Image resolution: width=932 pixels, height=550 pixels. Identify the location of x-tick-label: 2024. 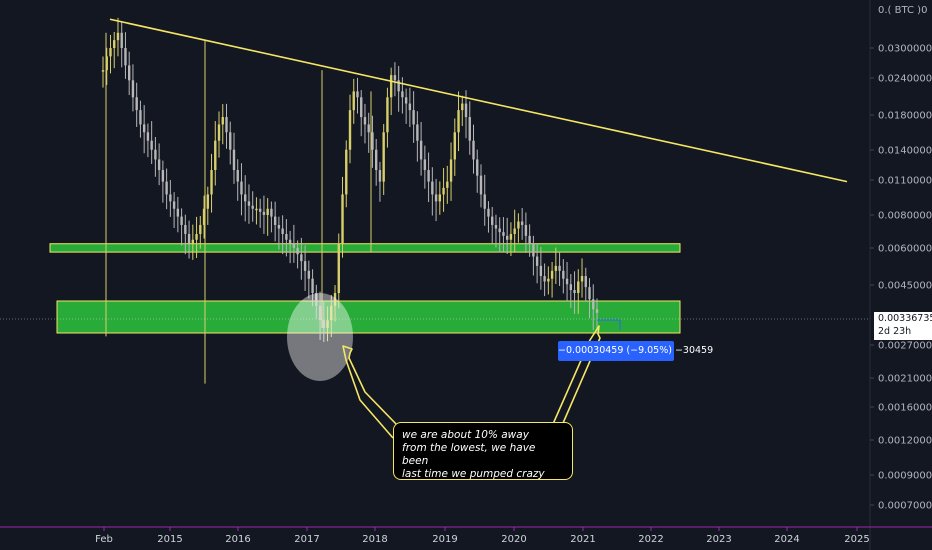
(786, 539).